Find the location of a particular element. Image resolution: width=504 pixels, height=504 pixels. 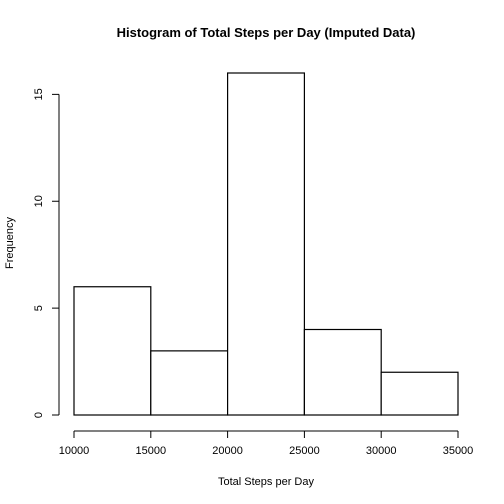

y-tick-label: 5 is located at coordinates (39, 308).